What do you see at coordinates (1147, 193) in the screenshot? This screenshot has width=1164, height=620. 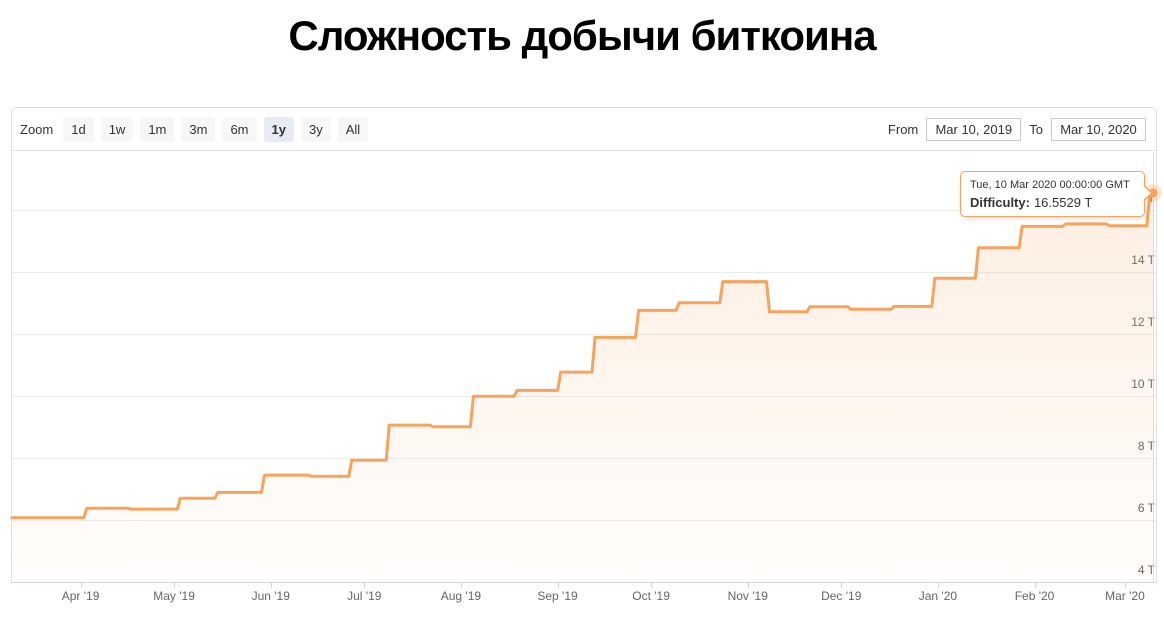 I see `tooltip-arrow-fill-icon` at bounding box center [1147, 193].